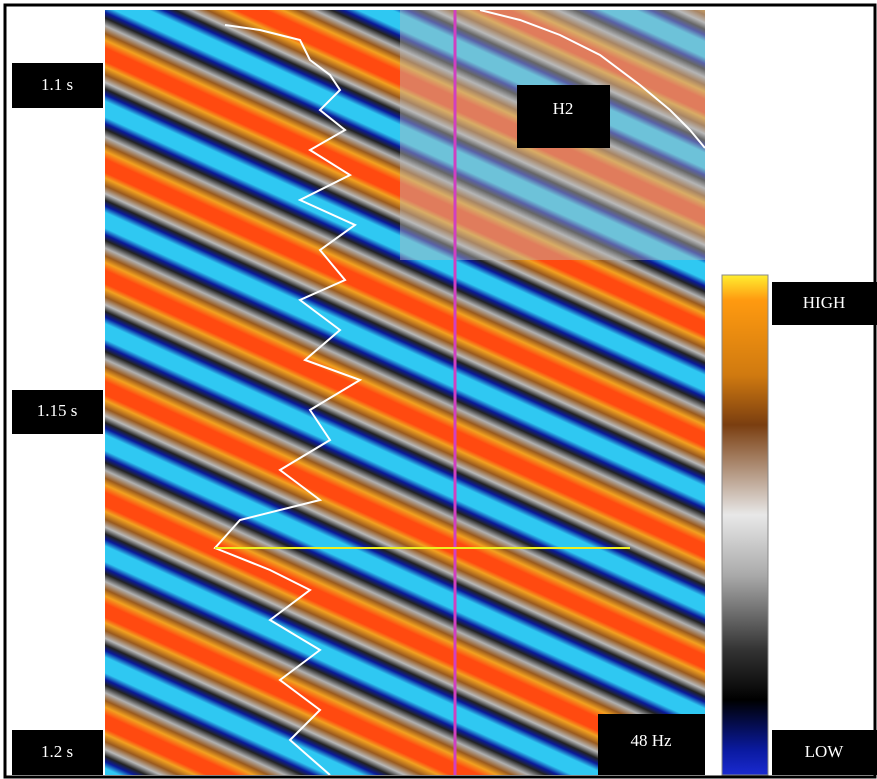 The image size is (877, 779). I want to click on colorbar, so click(745, 525).